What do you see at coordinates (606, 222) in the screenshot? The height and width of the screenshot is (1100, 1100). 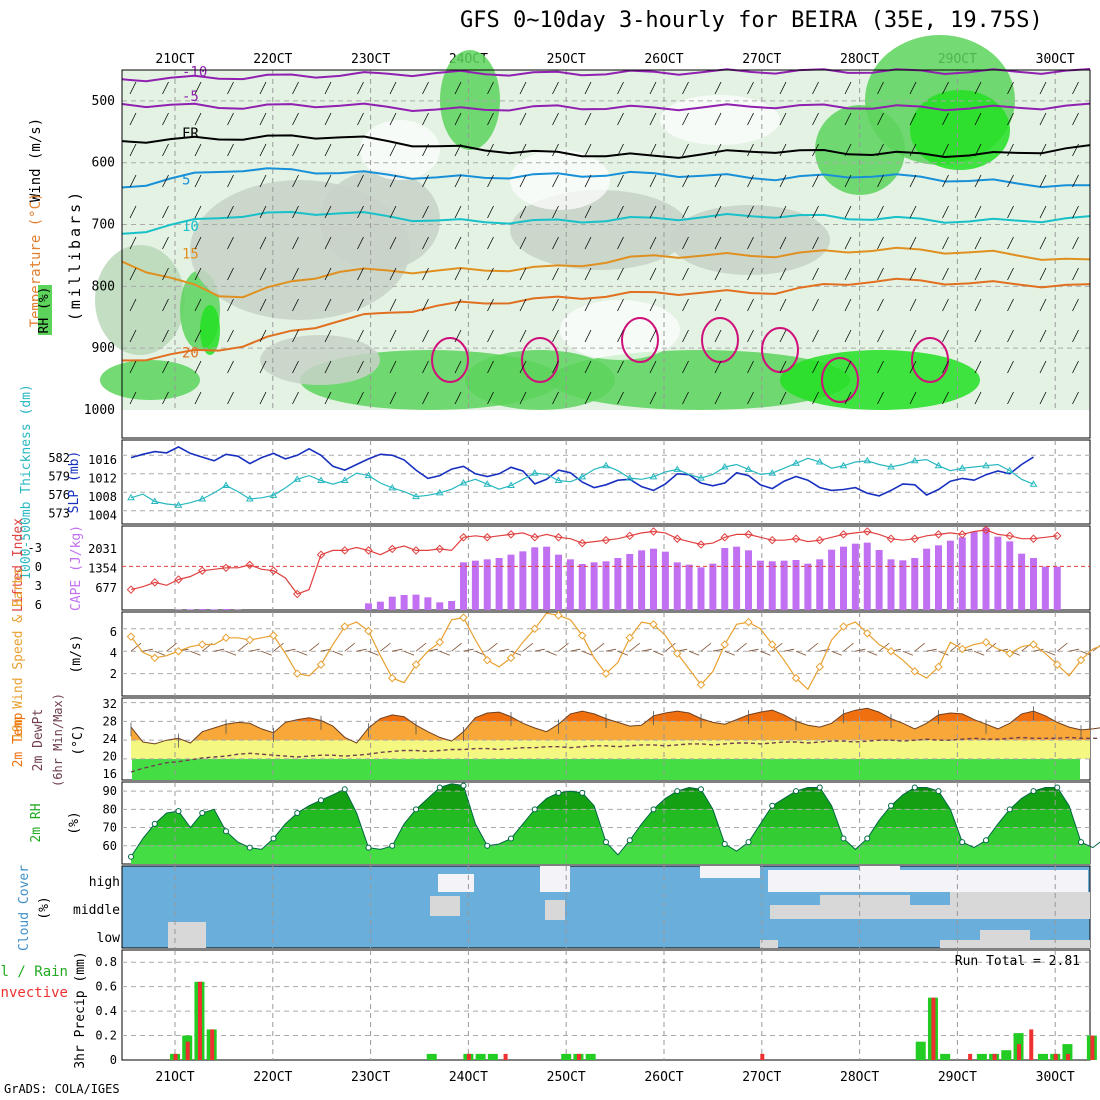 I see `temp-contour` at bounding box center [606, 222].